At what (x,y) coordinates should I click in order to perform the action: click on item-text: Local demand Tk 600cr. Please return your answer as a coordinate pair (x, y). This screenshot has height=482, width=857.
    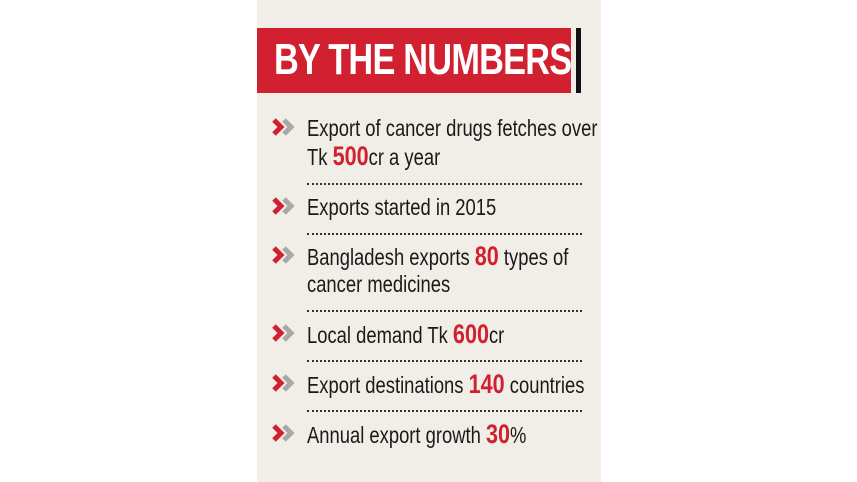
    Looking at the image, I should click on (405, 334).